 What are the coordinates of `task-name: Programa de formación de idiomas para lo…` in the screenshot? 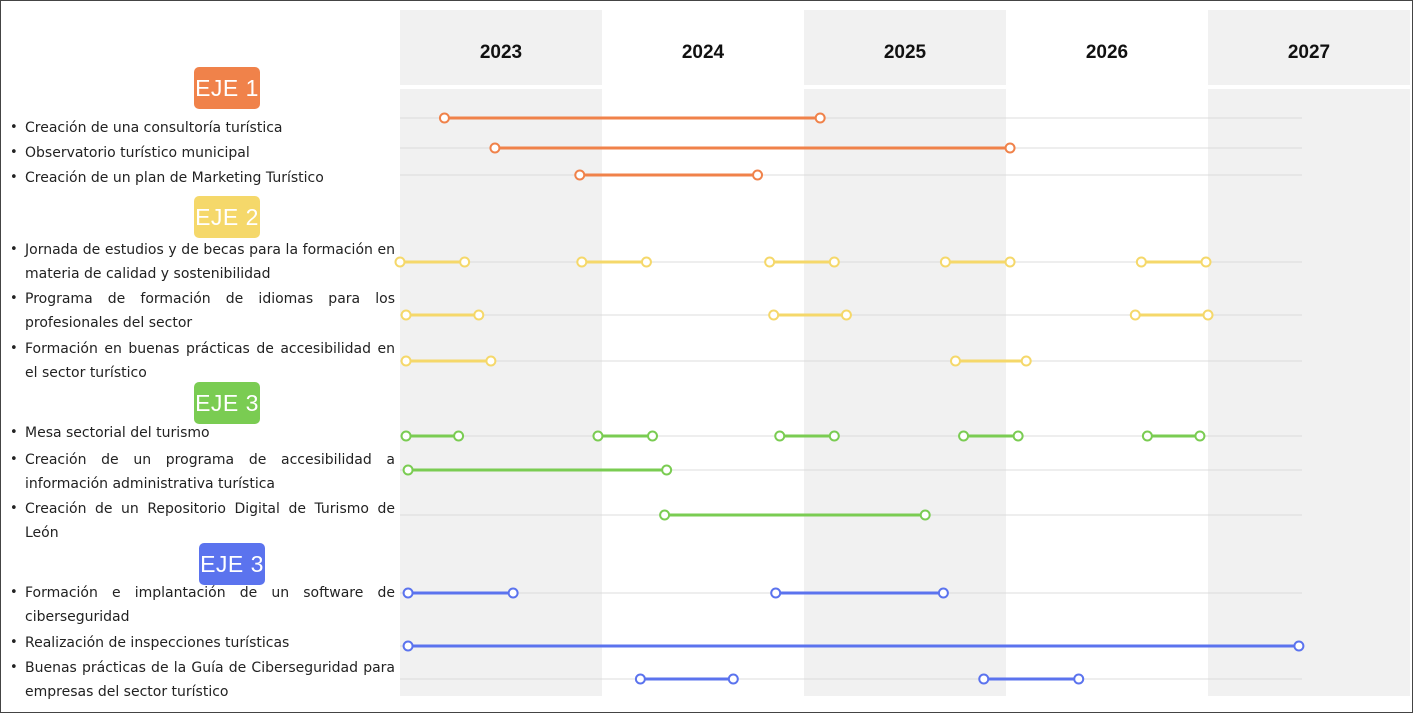 It's located at (210, 311).